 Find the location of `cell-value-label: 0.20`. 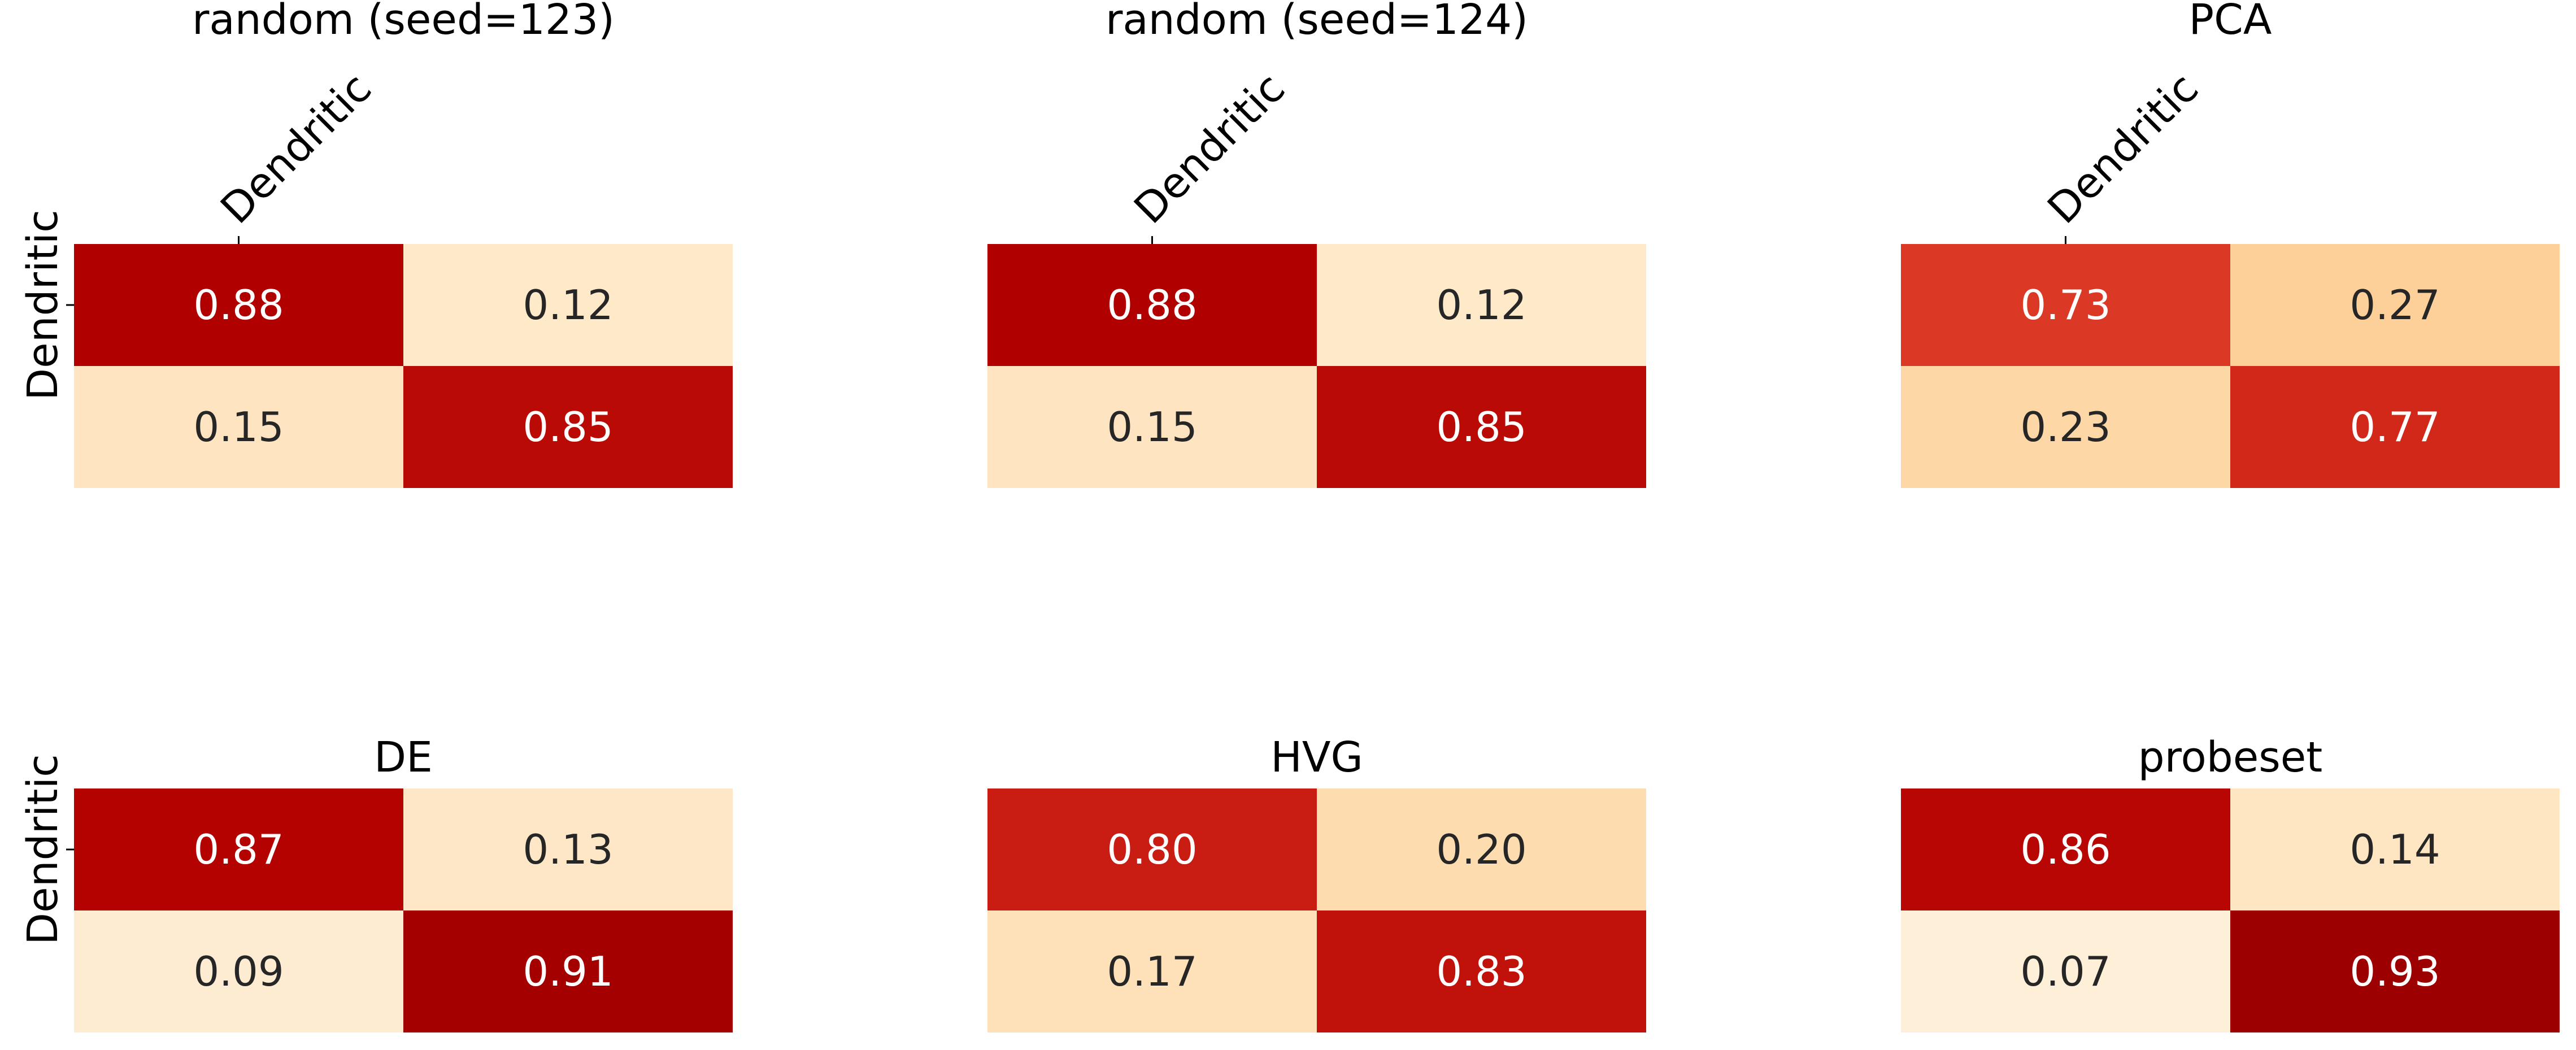

cell-value-label: 0.20 is located at coordinates (1481, 850).